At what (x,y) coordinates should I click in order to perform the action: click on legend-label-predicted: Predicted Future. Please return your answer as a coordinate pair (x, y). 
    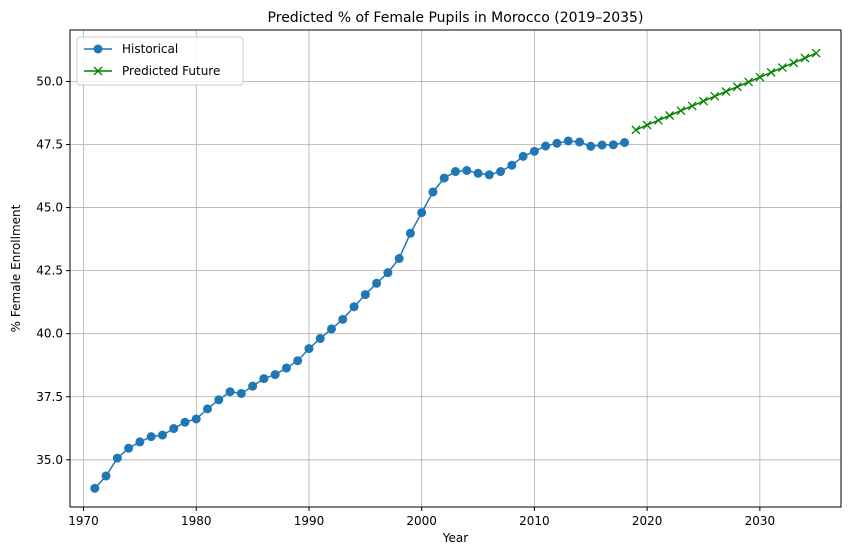
    Looking at the image, I should click on (171, 71).